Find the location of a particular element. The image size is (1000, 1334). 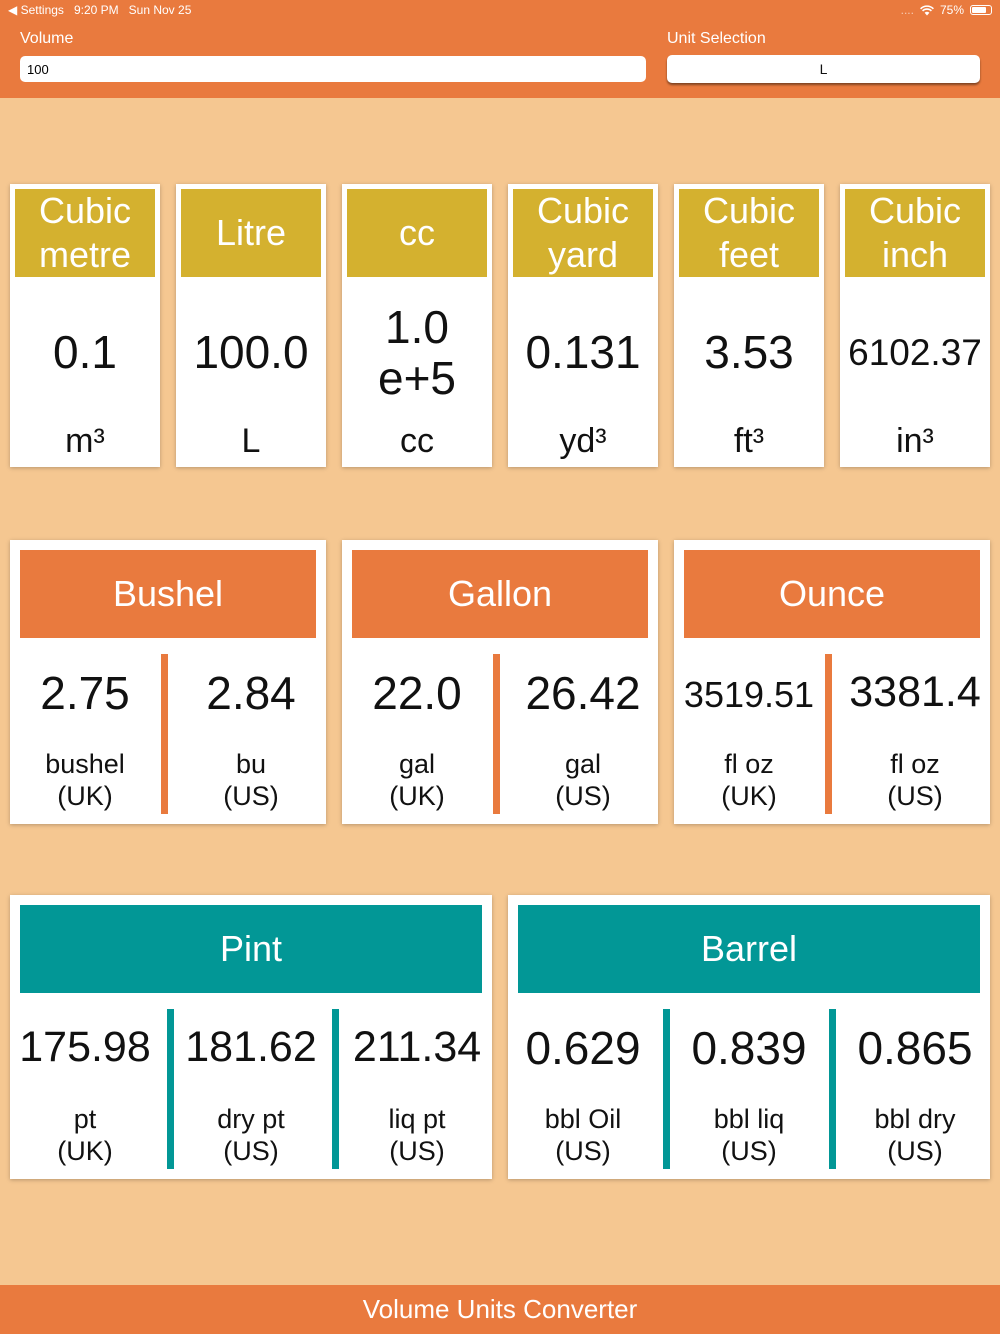

card-unit: m³ is located at coordinates (85, 441).